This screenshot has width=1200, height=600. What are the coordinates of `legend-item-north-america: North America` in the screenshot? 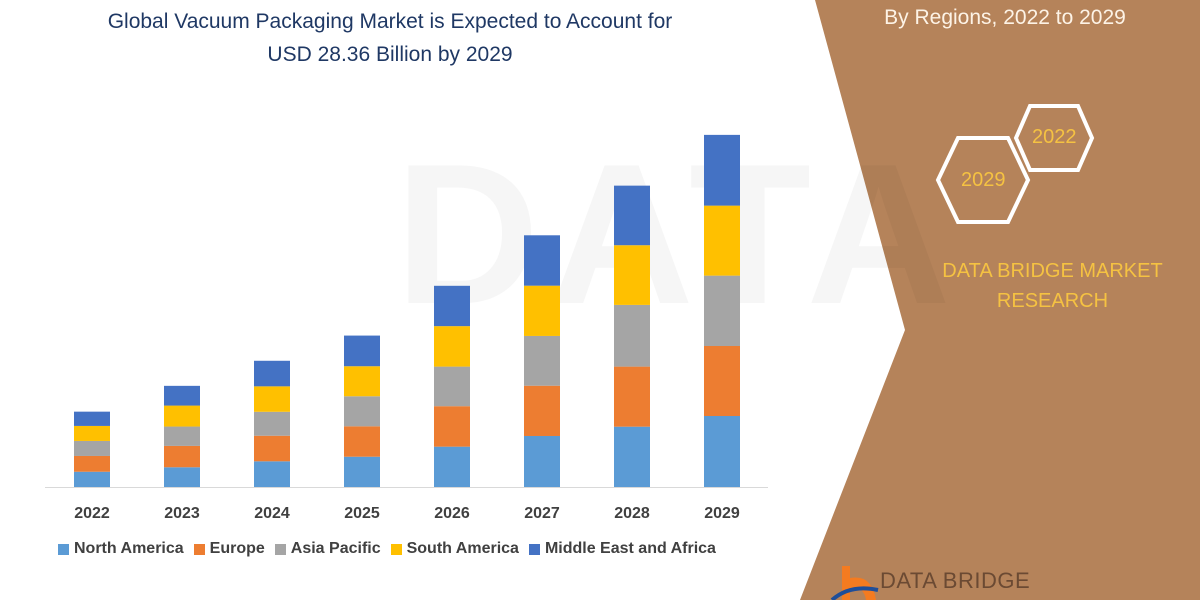 It's located at (121, 549).